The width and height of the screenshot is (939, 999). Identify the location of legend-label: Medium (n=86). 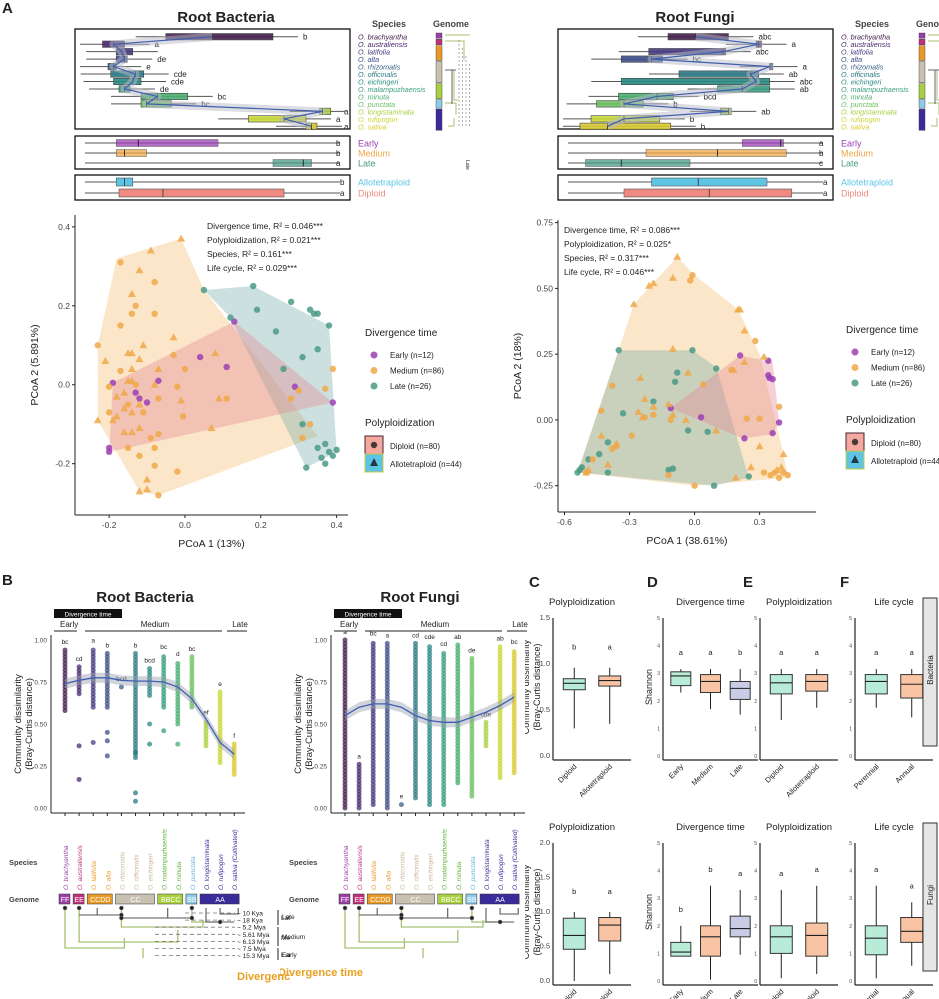
(417, 371).